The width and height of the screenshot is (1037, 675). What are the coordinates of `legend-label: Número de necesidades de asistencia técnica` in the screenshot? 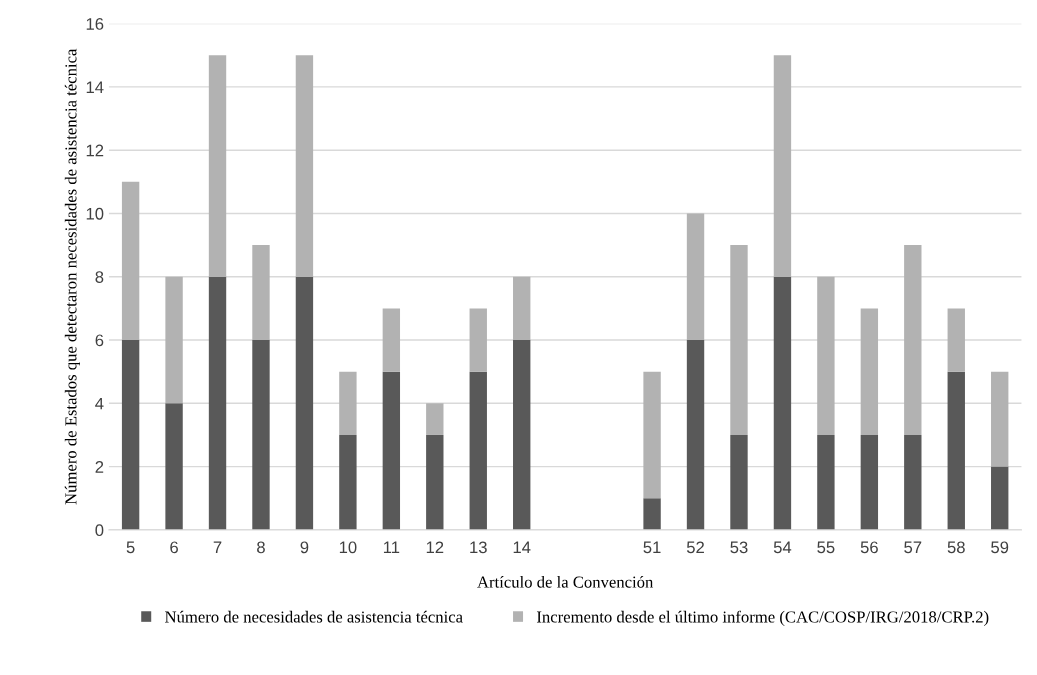 It's located at (314, 616).